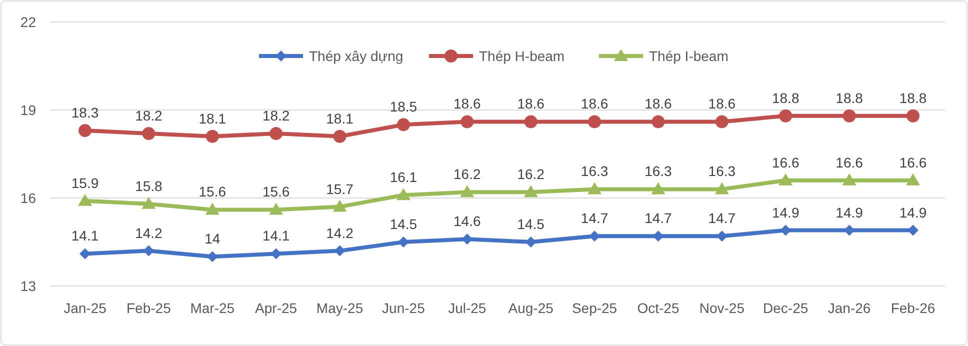  I want to click on x-tick-label: May-25, so click(340, 308).